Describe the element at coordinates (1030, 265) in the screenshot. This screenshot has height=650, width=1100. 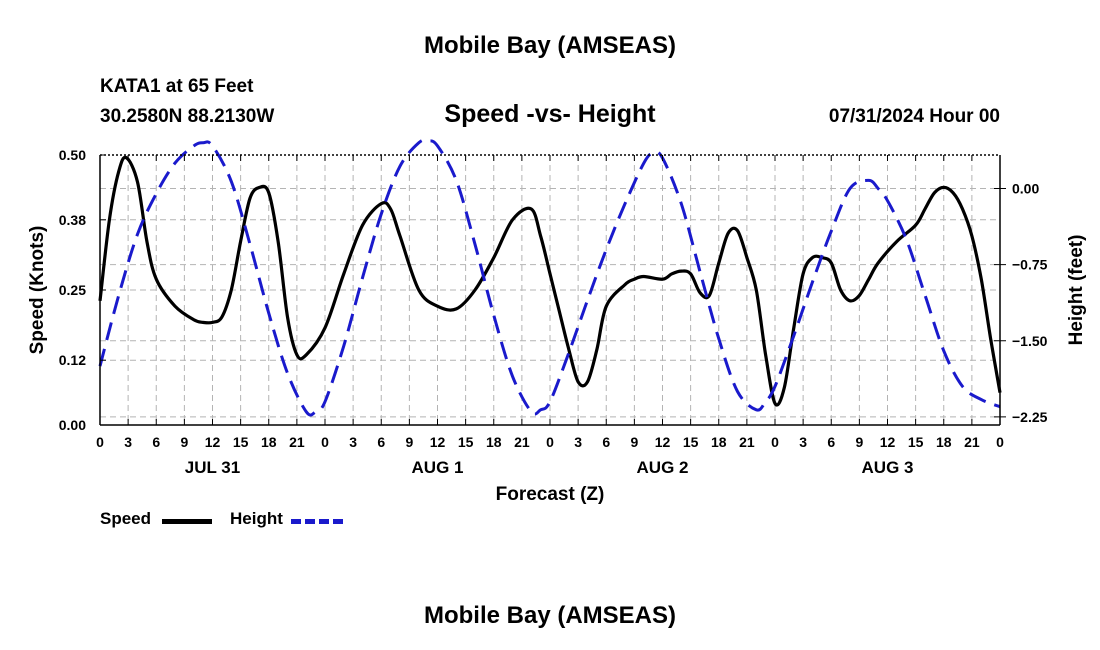
I see `y2-tick-label: −0.75` at that location.